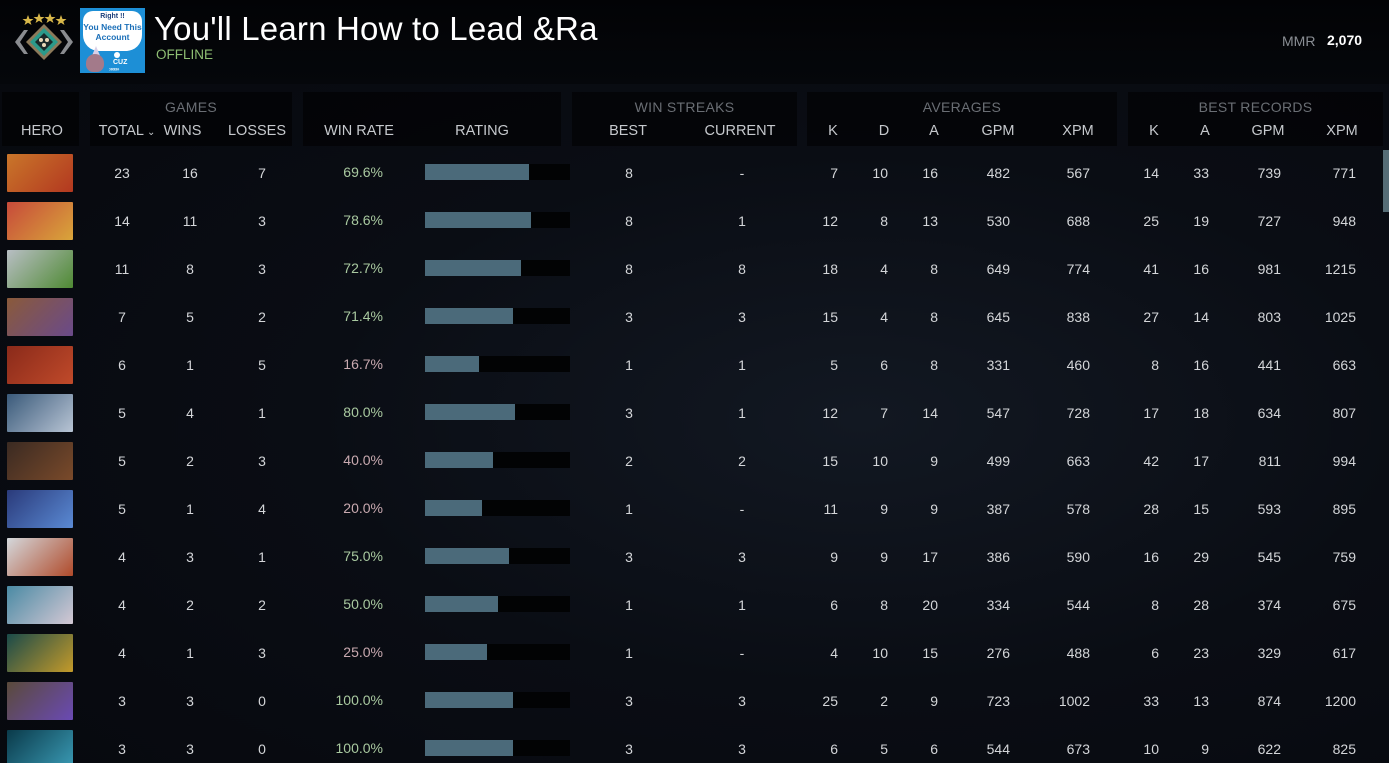 This screenshot has height=763, width=1389. I want to click on col-avg-xpm: XPM, so click(1078, 131).